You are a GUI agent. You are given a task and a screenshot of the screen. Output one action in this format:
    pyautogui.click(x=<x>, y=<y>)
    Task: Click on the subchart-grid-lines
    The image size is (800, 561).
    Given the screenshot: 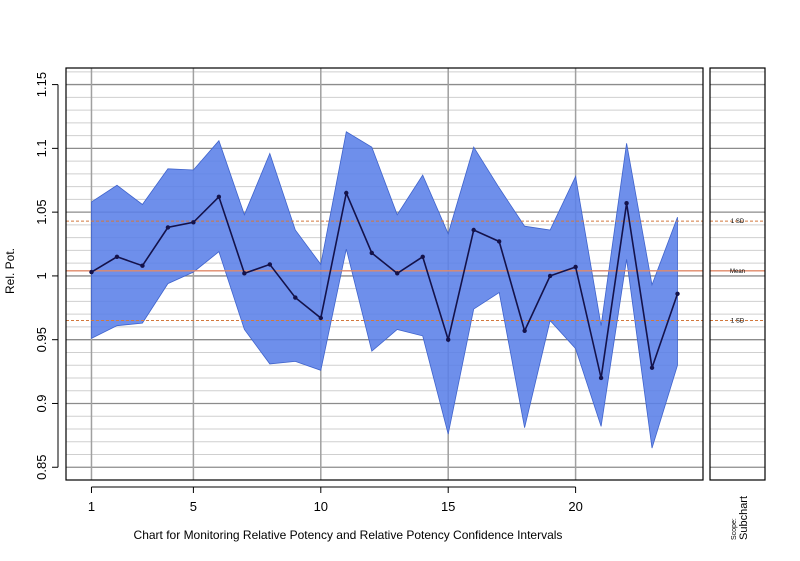 What is the action you would take?
    pyautogui.click(x=737, y=269)
    